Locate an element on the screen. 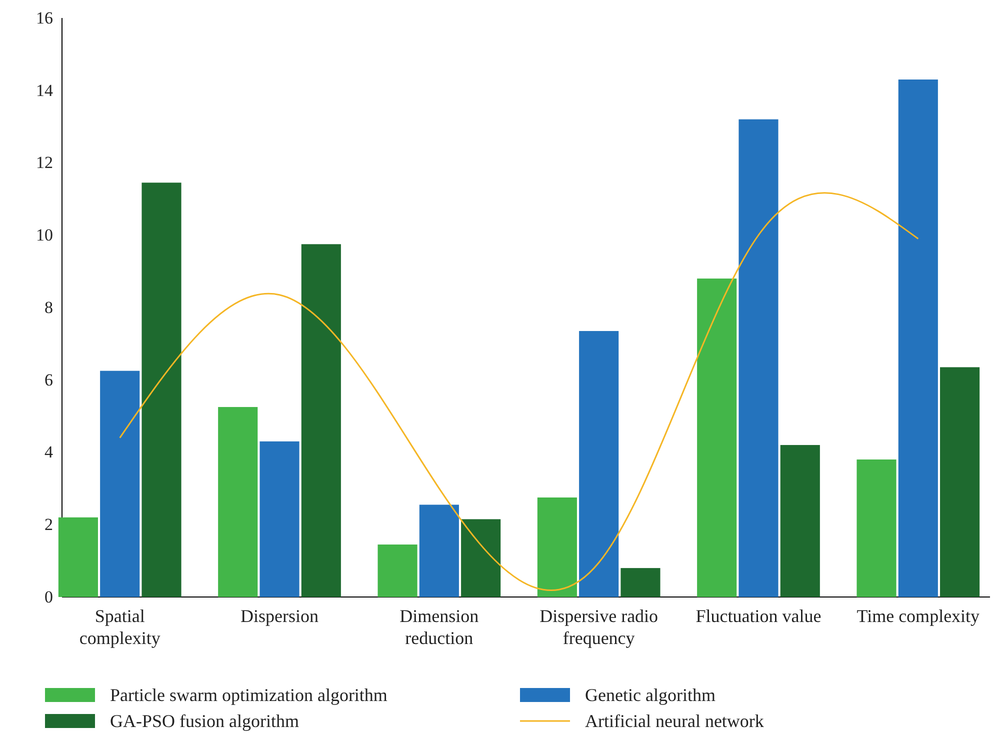  y-tick-label: 14 is located at coordinates (45, 90).